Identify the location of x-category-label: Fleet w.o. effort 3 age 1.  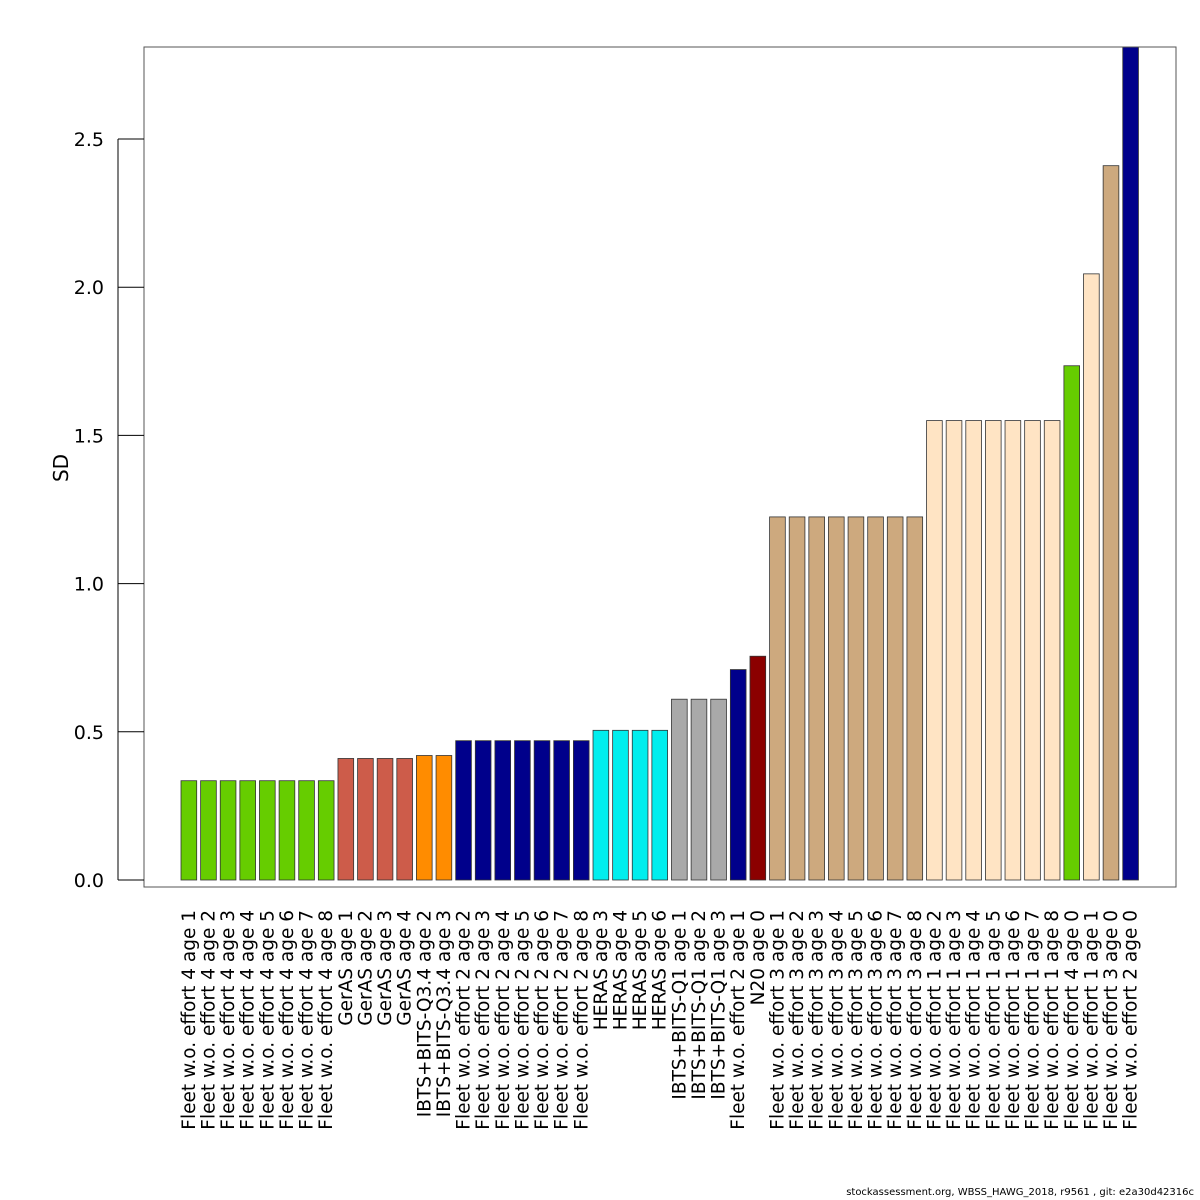
(777, 1020).